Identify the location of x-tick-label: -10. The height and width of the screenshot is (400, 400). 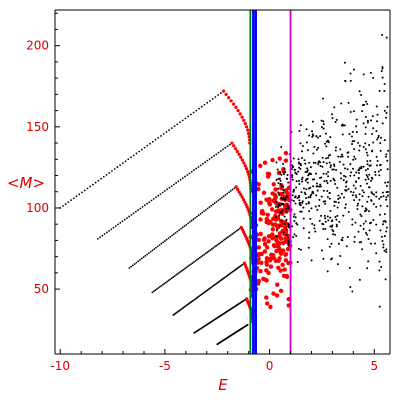
(60, 366).